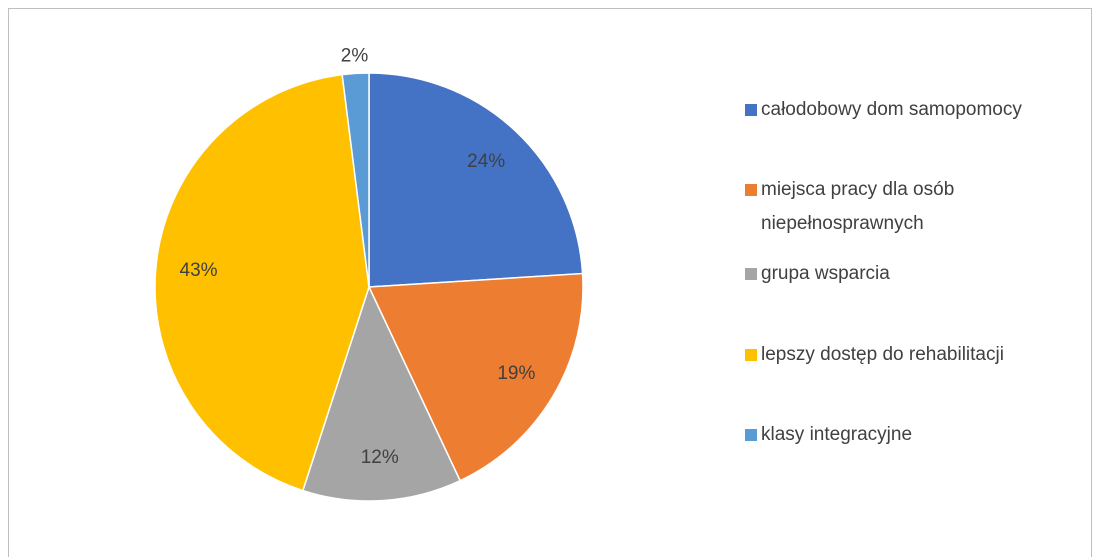  Describe the element at coordinates (355, 55) in the screenshot. I see `data-label: 2%` at that location.